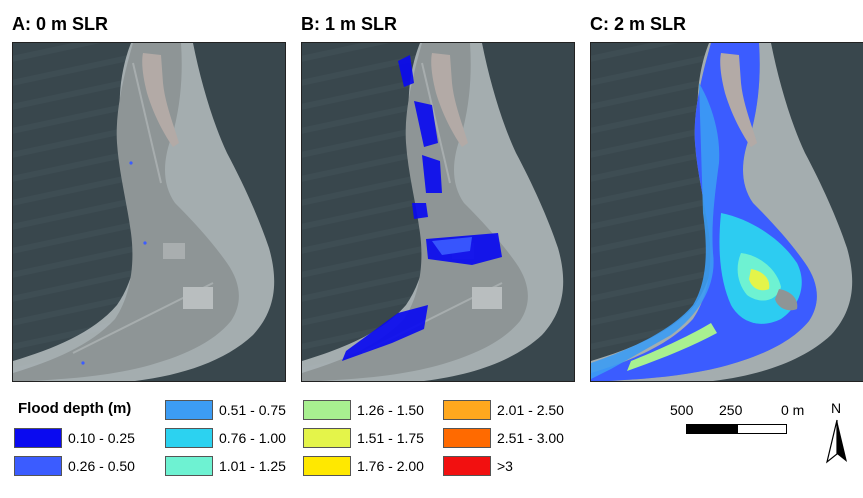 The image size is (863, 498). Describe the element at coordinates (731, 410) in the screenshot. I see `scale-label-250: 250` at that location.